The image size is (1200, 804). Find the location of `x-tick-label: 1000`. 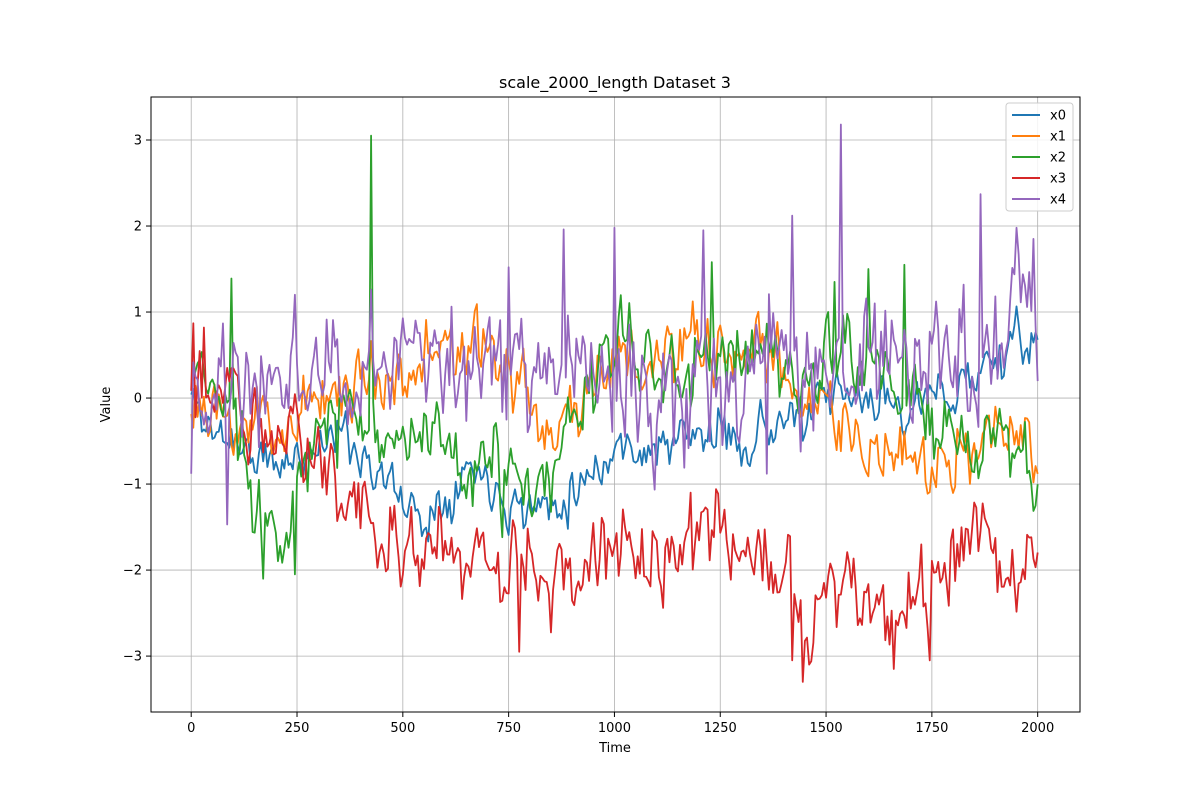

x-tick-label: 1000 is located at coordinates (614, 728).